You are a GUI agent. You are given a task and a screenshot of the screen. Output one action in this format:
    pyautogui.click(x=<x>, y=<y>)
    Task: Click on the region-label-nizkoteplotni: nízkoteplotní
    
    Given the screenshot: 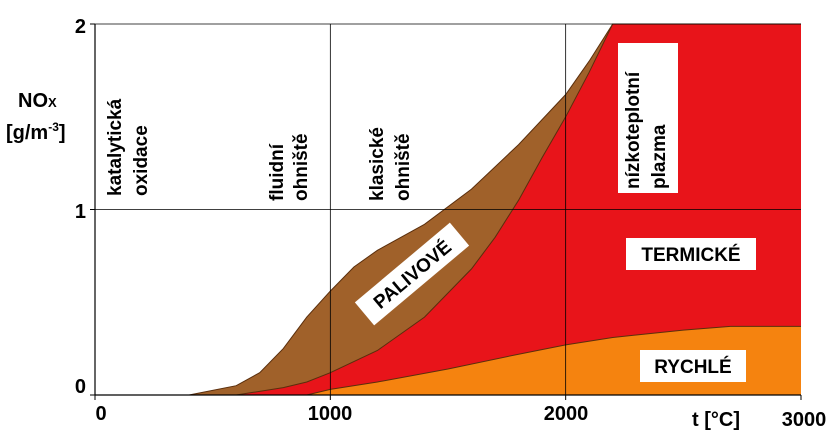 What is the action you would take?
    pyautogui.click(x=633, y=130)
    